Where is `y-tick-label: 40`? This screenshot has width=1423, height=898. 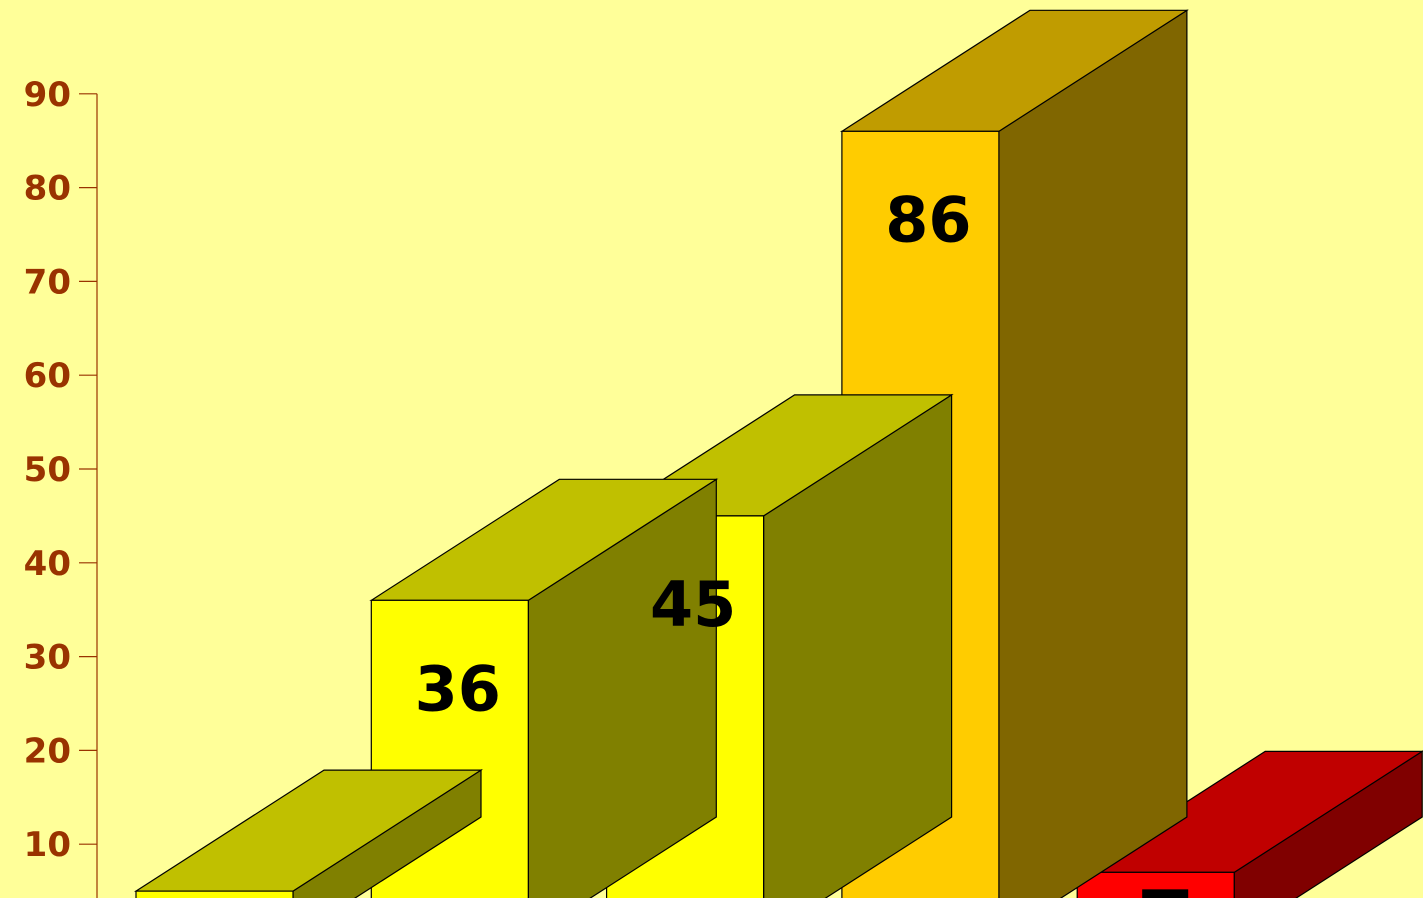
y-tick-label: 40 is located at coordinates (47, 564).